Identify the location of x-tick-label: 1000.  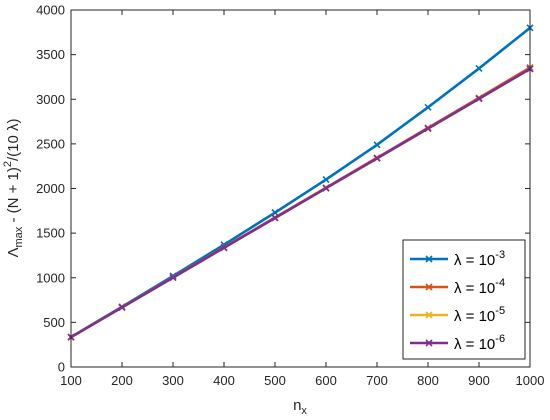
(530, 380).